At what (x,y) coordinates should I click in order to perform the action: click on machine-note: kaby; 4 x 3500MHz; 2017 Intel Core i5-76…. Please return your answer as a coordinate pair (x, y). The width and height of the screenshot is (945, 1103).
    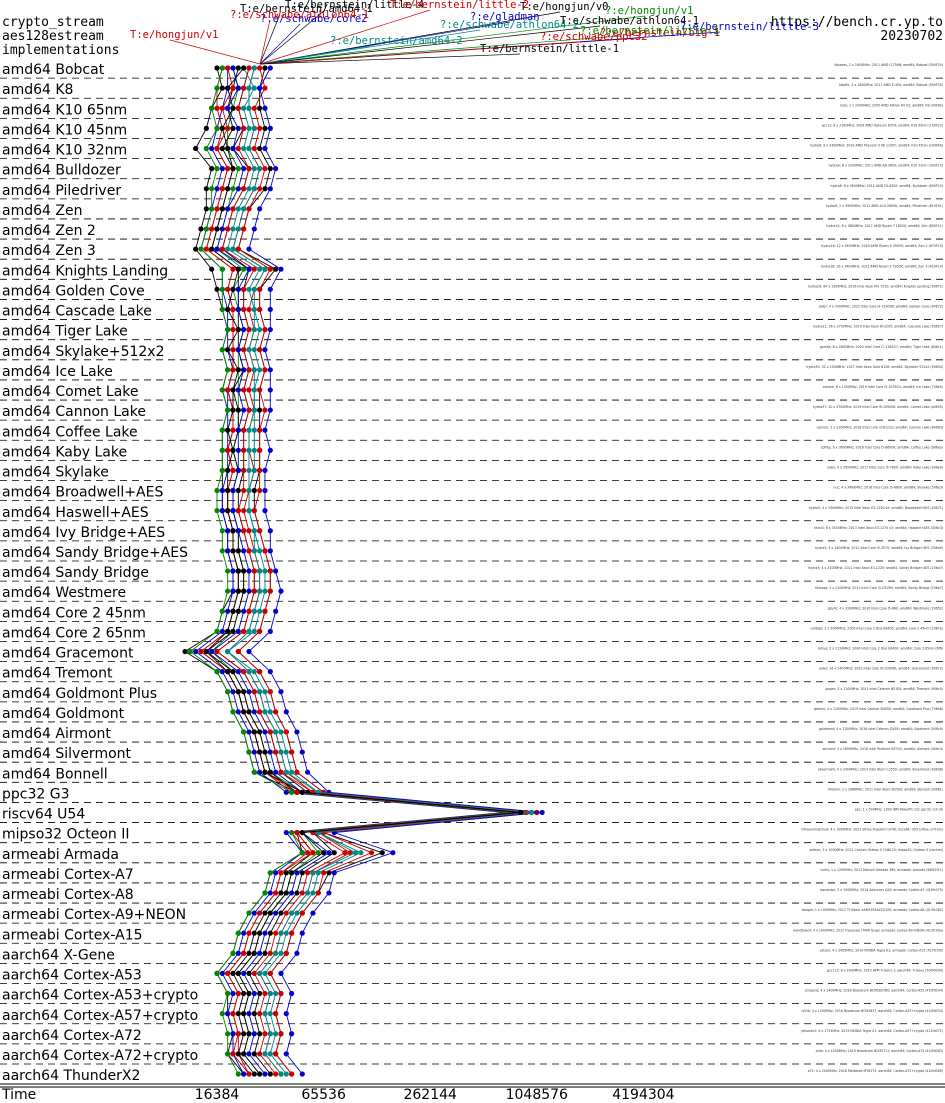
    Looking at the image, I should click on (885, 468).